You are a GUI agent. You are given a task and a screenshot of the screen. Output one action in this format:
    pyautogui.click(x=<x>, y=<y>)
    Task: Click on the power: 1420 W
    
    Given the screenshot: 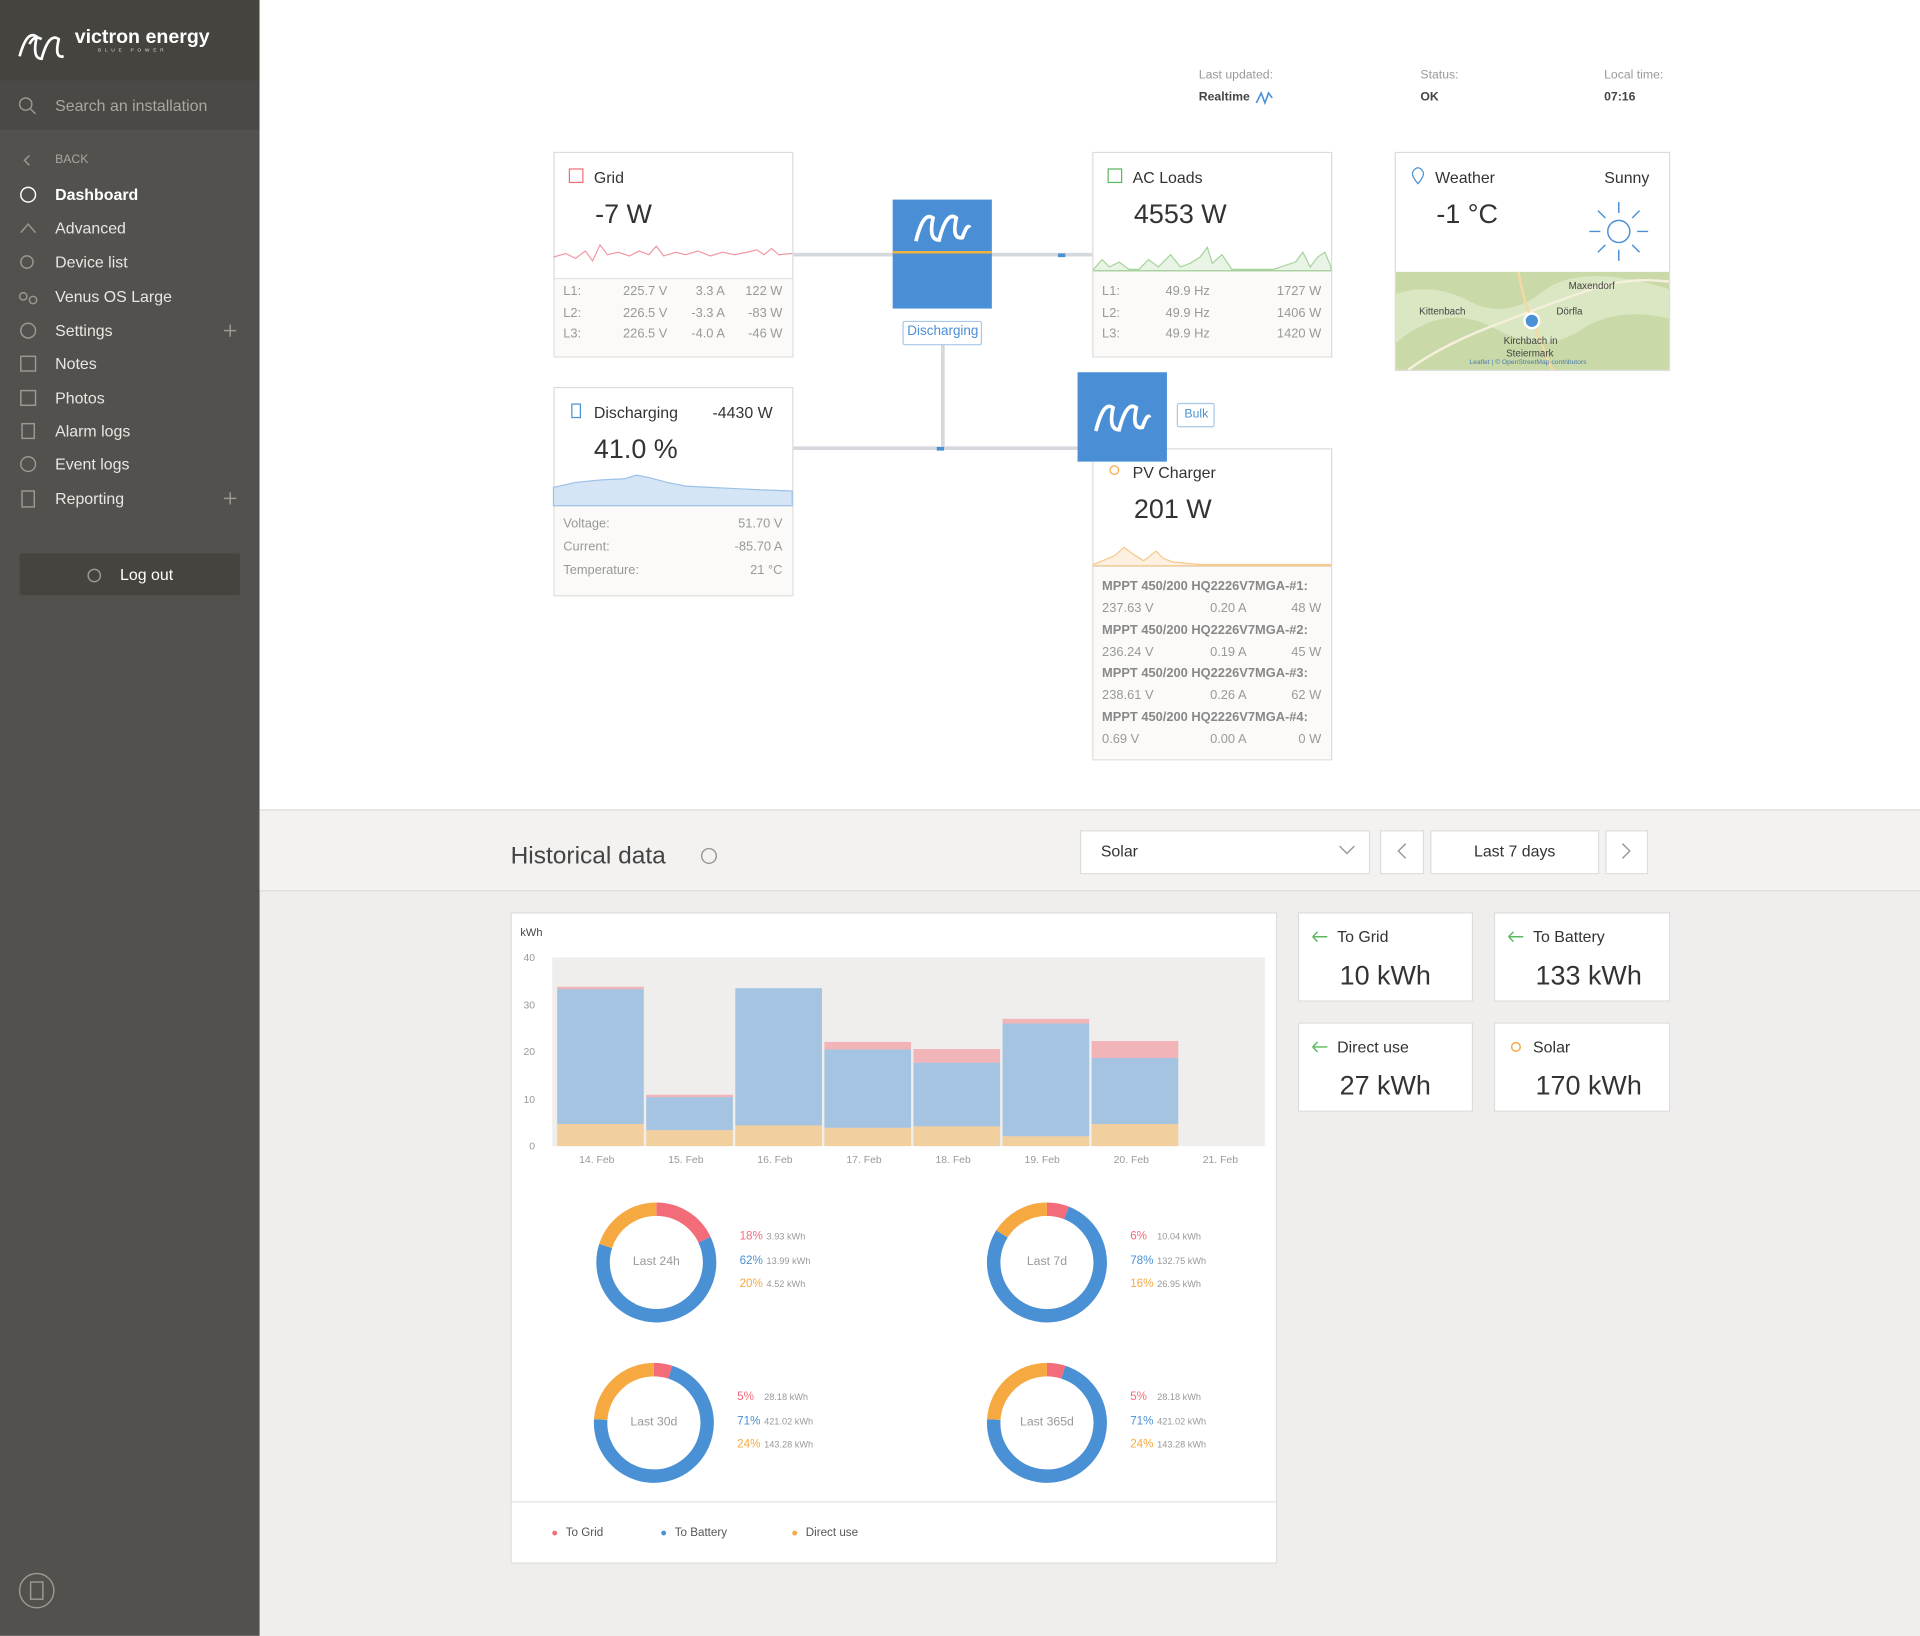 What is the action you would take?
    pyautogui.click(x=1299, y=334)
    